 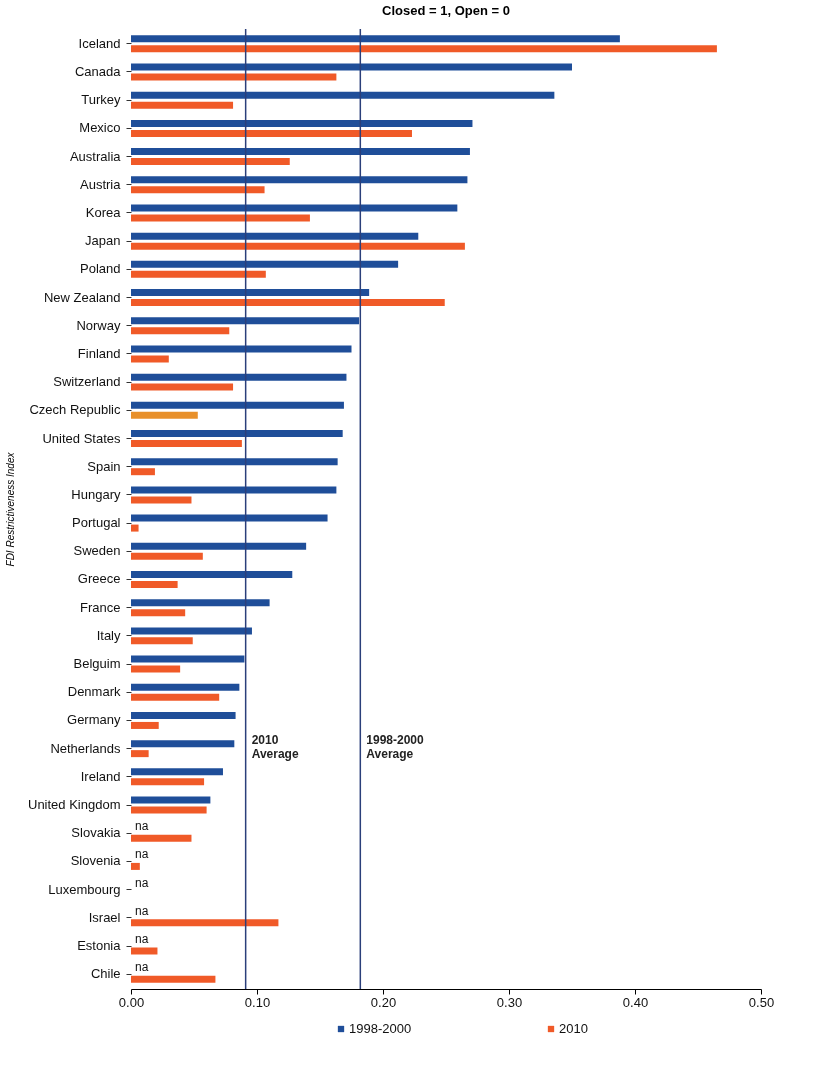 I want to click on y-tick-label: Spain, so click(x=104, y=466).